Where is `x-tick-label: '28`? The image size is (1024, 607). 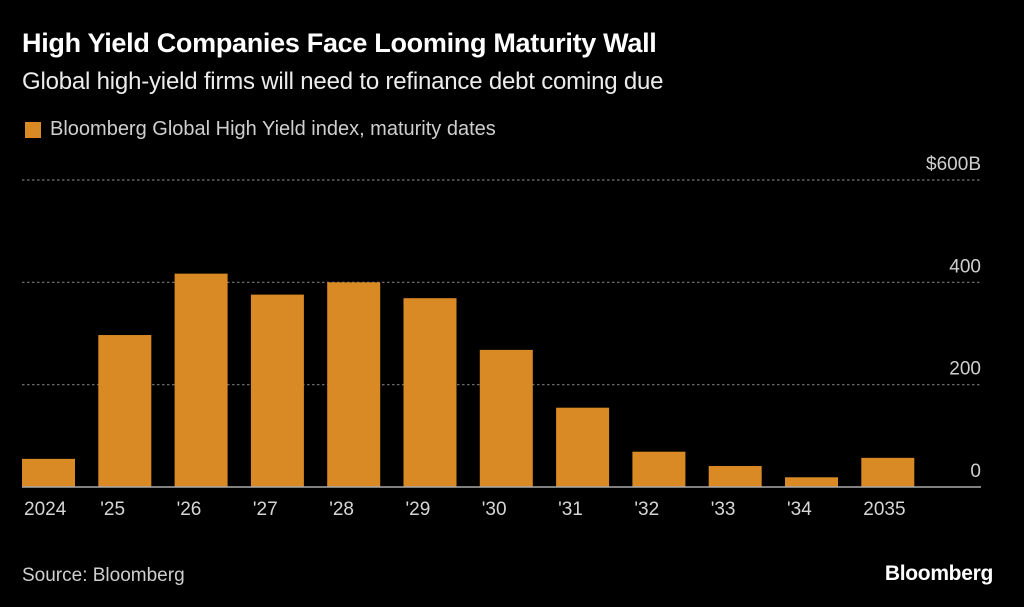 x-tick-label: '28 is located at coordinates (341, 509).